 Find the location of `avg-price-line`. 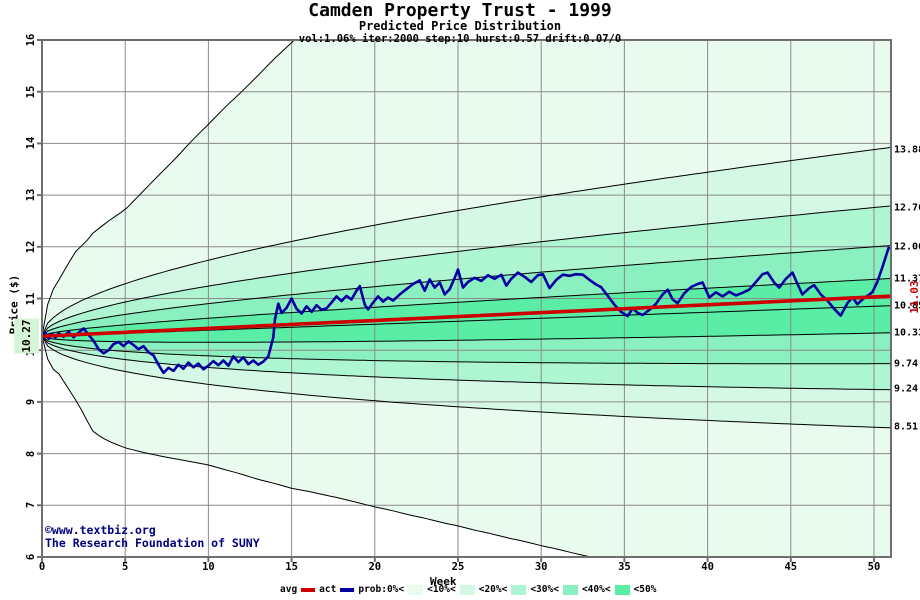

avg-price-line is located at coordinates (466, 316).